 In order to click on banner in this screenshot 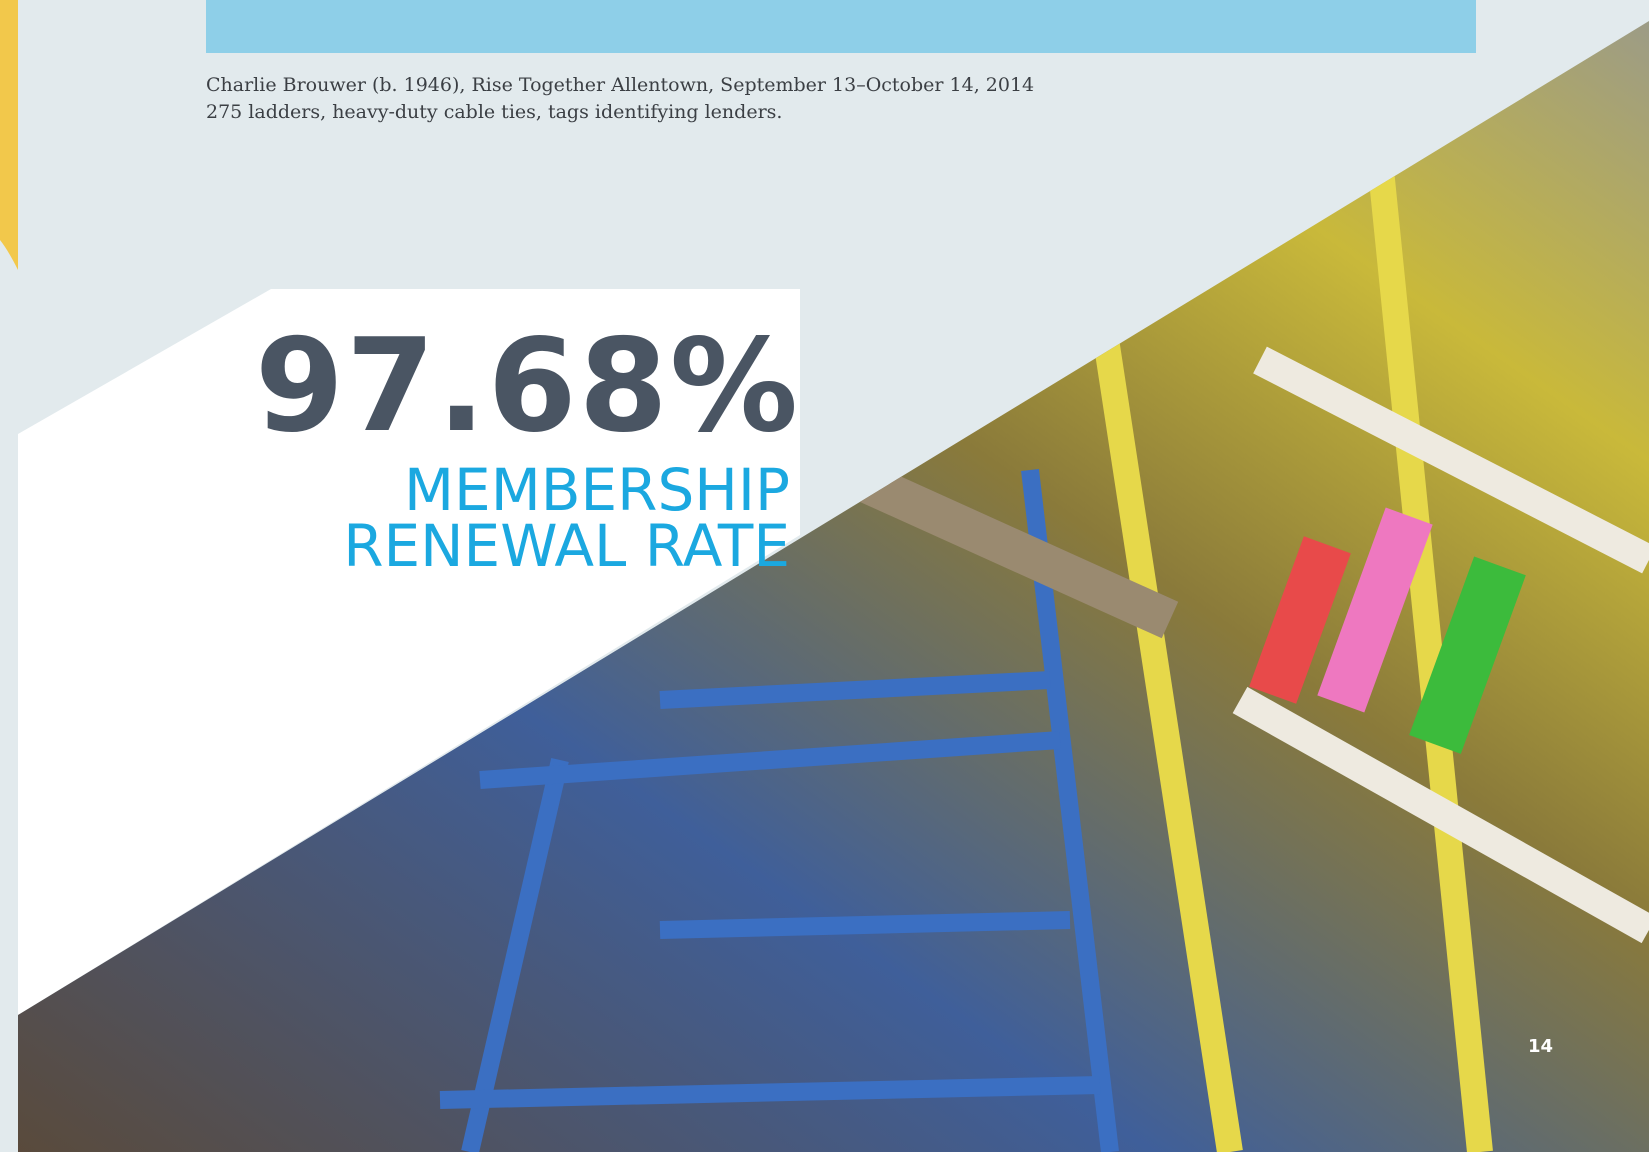, I will do `click(841, 26)`.